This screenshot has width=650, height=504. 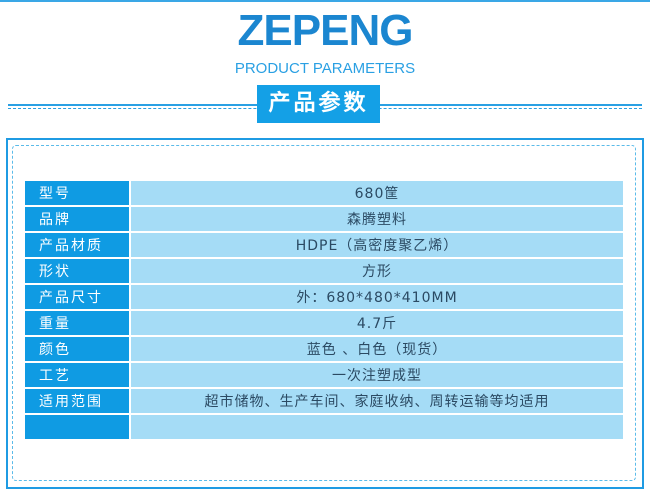 I want to click on param-label: 型号, so click(x=77, y=193).